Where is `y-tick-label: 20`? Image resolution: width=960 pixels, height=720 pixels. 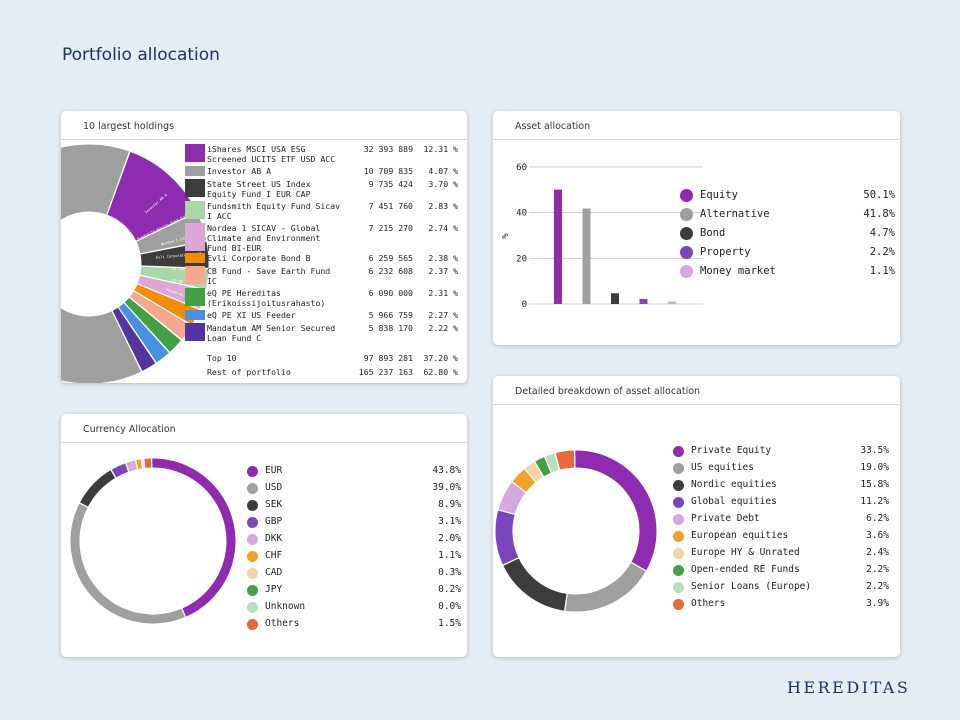
y-tick-label: 20 is located at coordinates (521, 259).